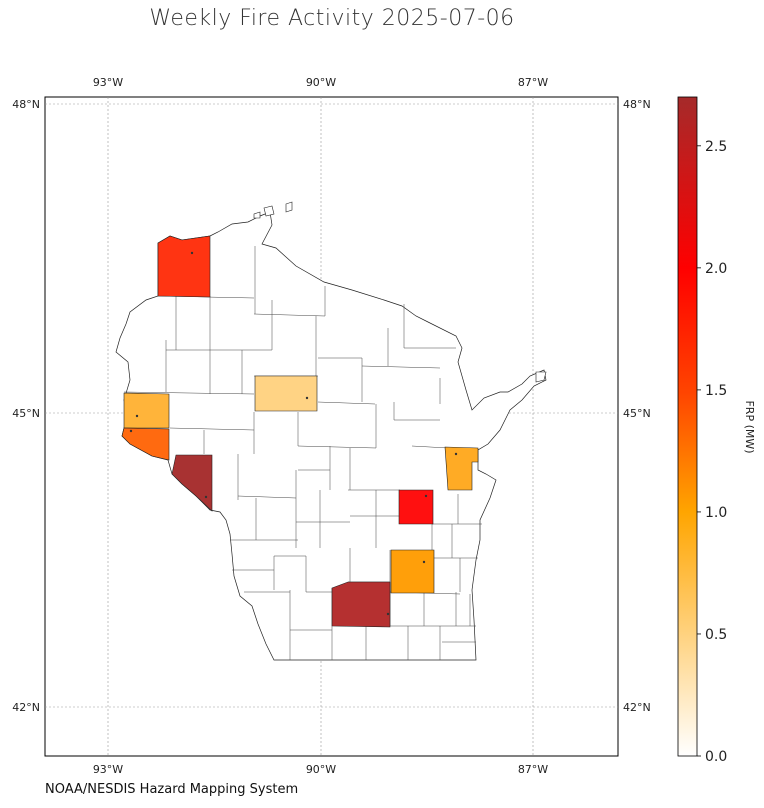 This screenshot has width=764, height=808. What do you see at coordinates (716, 513) in the screenshot?
I see `colorbar-tick-label: 1.0` at bounding box center [716, 513].